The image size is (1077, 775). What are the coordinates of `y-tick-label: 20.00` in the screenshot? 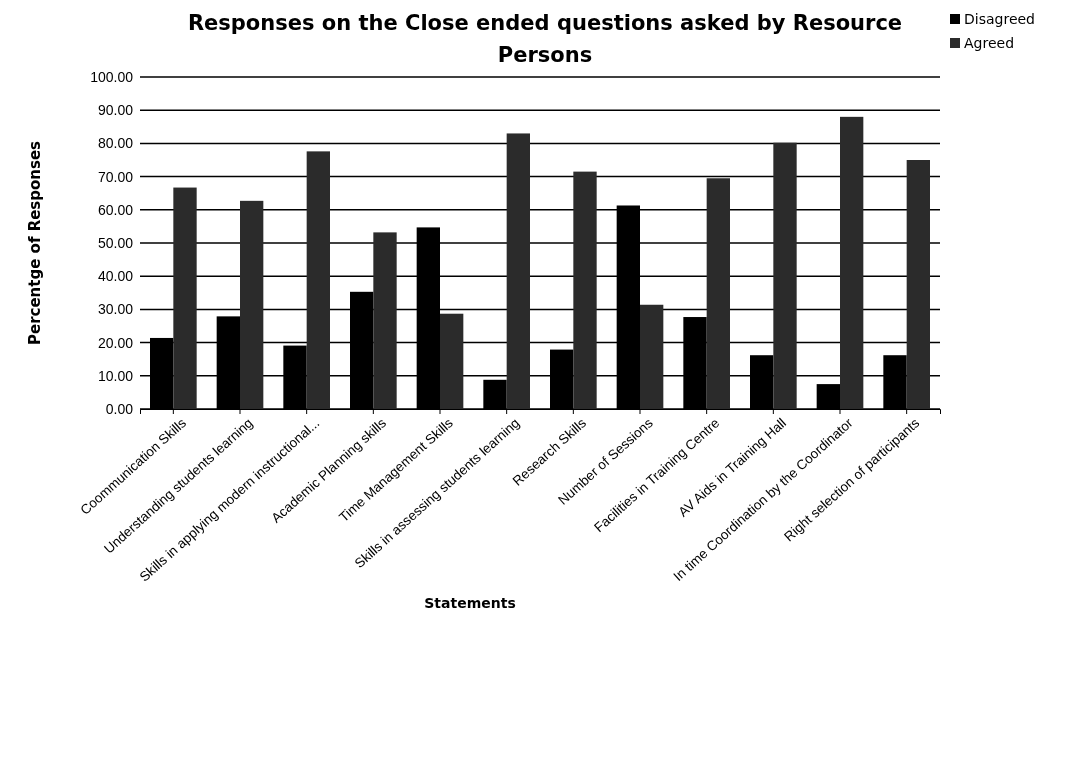 It's located at (115, 342).